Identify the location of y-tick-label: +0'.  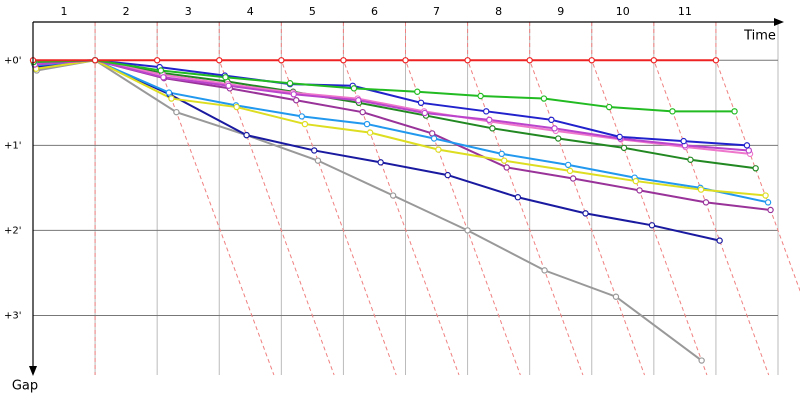
(13, 60).